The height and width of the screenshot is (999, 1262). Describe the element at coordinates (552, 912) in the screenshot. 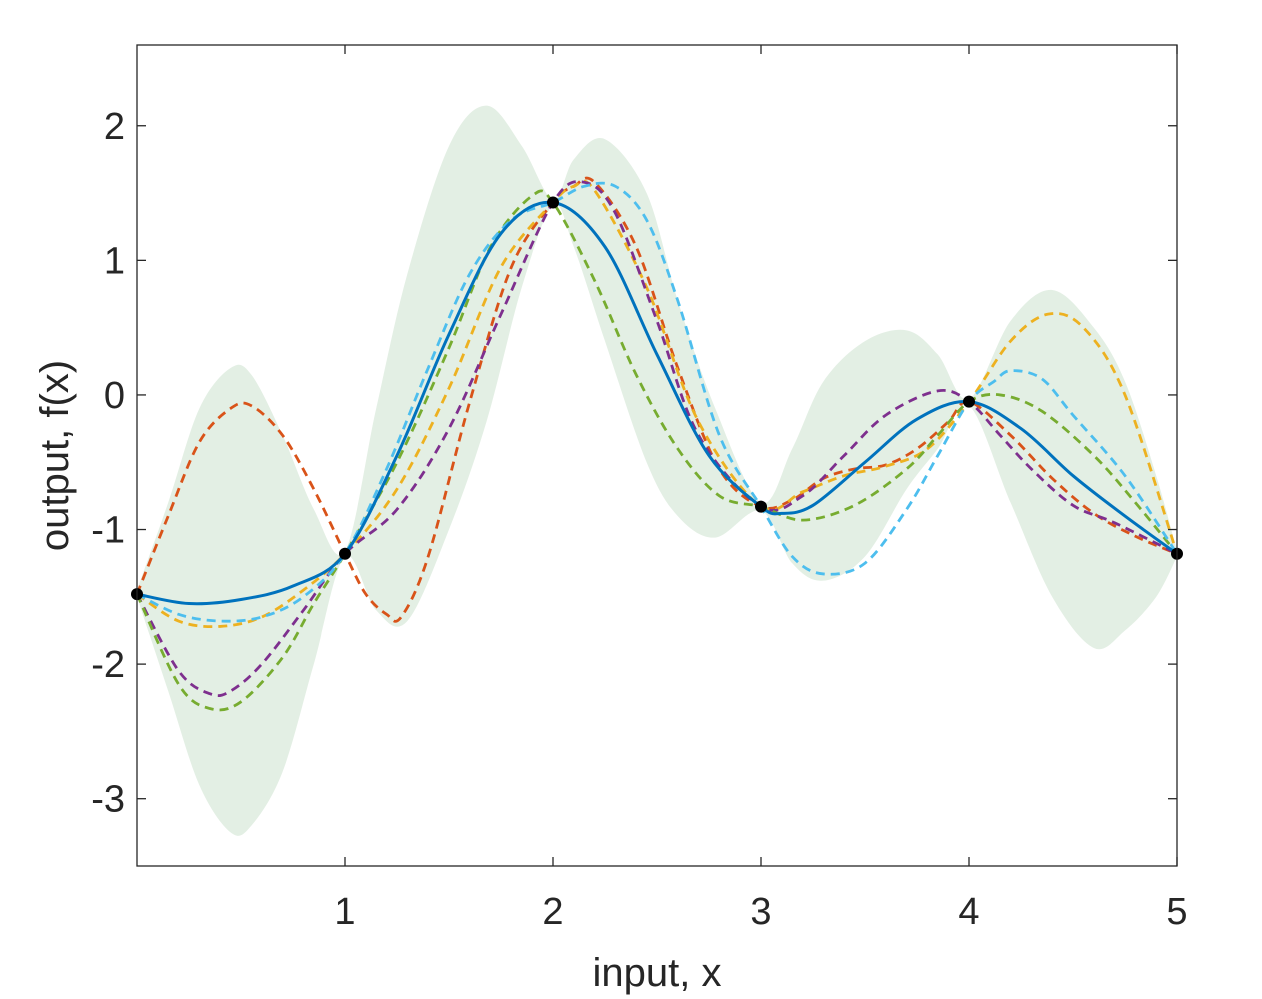

I see `x-tick-label: 2` at that location.